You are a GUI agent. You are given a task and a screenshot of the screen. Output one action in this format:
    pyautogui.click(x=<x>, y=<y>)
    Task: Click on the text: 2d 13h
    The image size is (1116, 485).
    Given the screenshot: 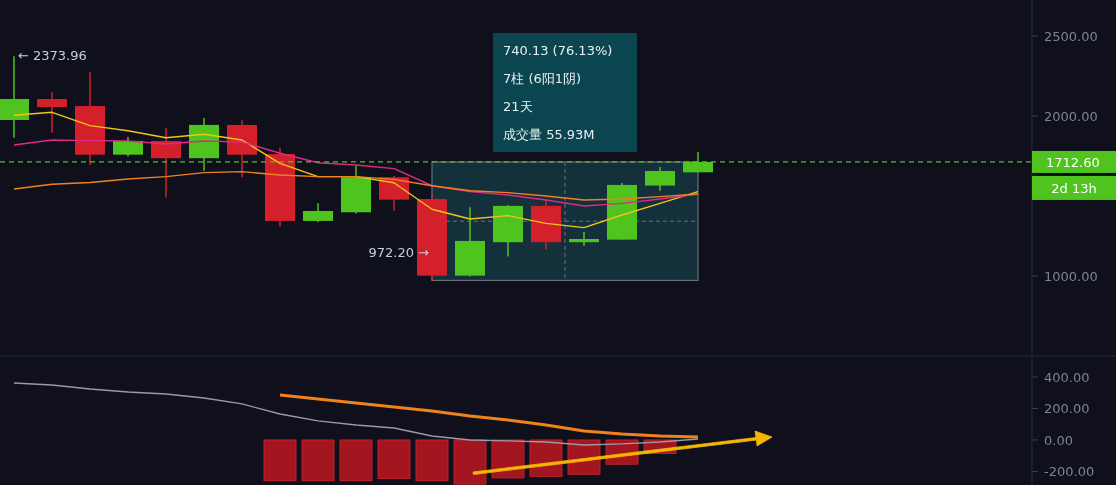 What is the action you would take?
    pyautogui.click(x=1074, y=188)
    